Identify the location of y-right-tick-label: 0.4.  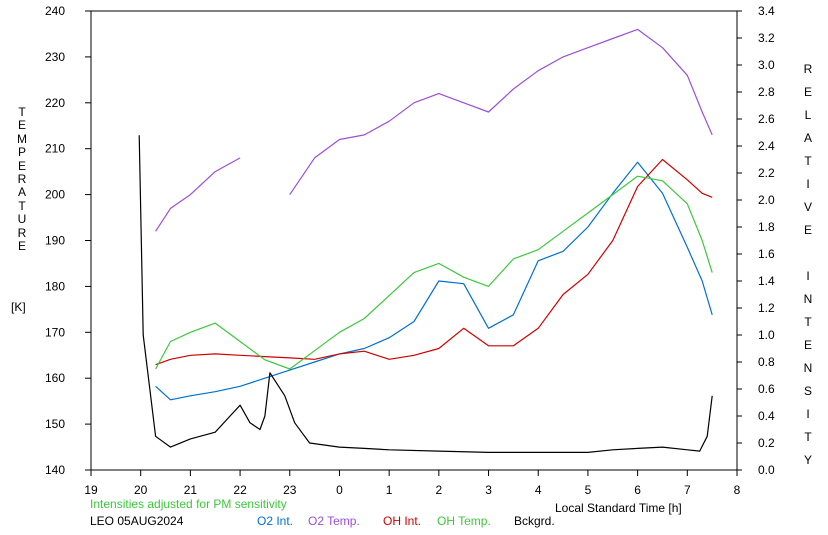
(766, 416).